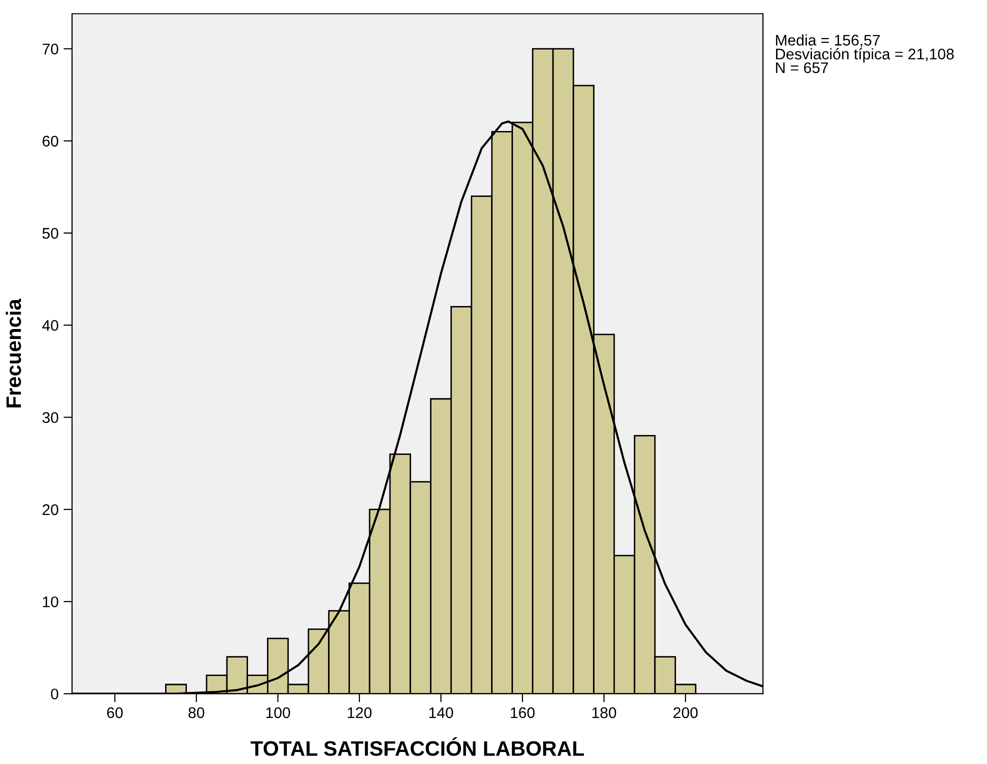 The width and height of the screenshot is (987, 764). Describe the element at coordinates (522, 712) in the screenshot. I see `x-tick-label: 160` at that location.